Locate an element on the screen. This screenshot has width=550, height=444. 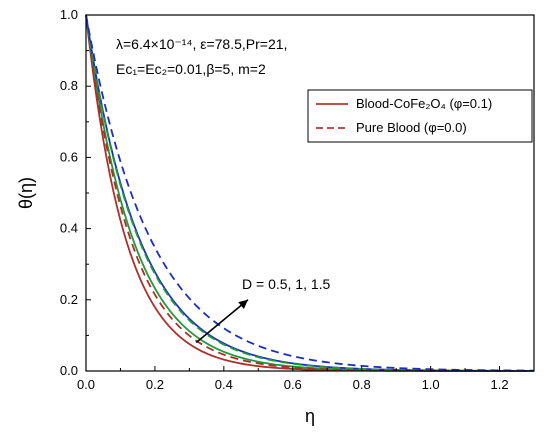
x-tick-label: 0.2 is located at coordinates (155, 384).